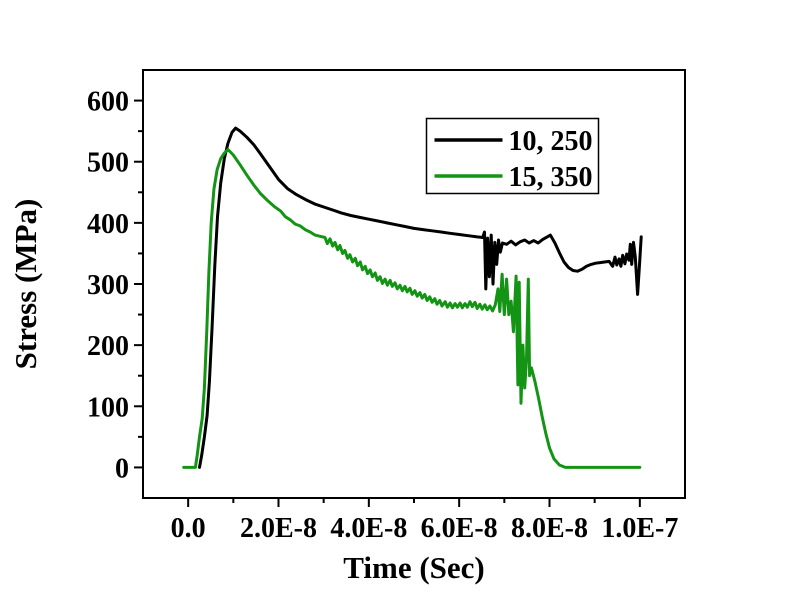 Image resolution: width=797 pixels, height=600 pixels. Describe the element at coordinates (108, 102) in the screenshot. I see `y-tick-label: 600` at that location.